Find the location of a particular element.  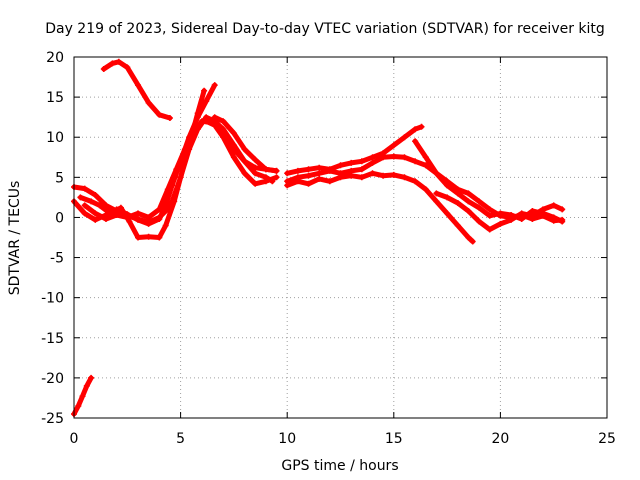

y-tick-label: -20 is located at coordinates (52, 379).